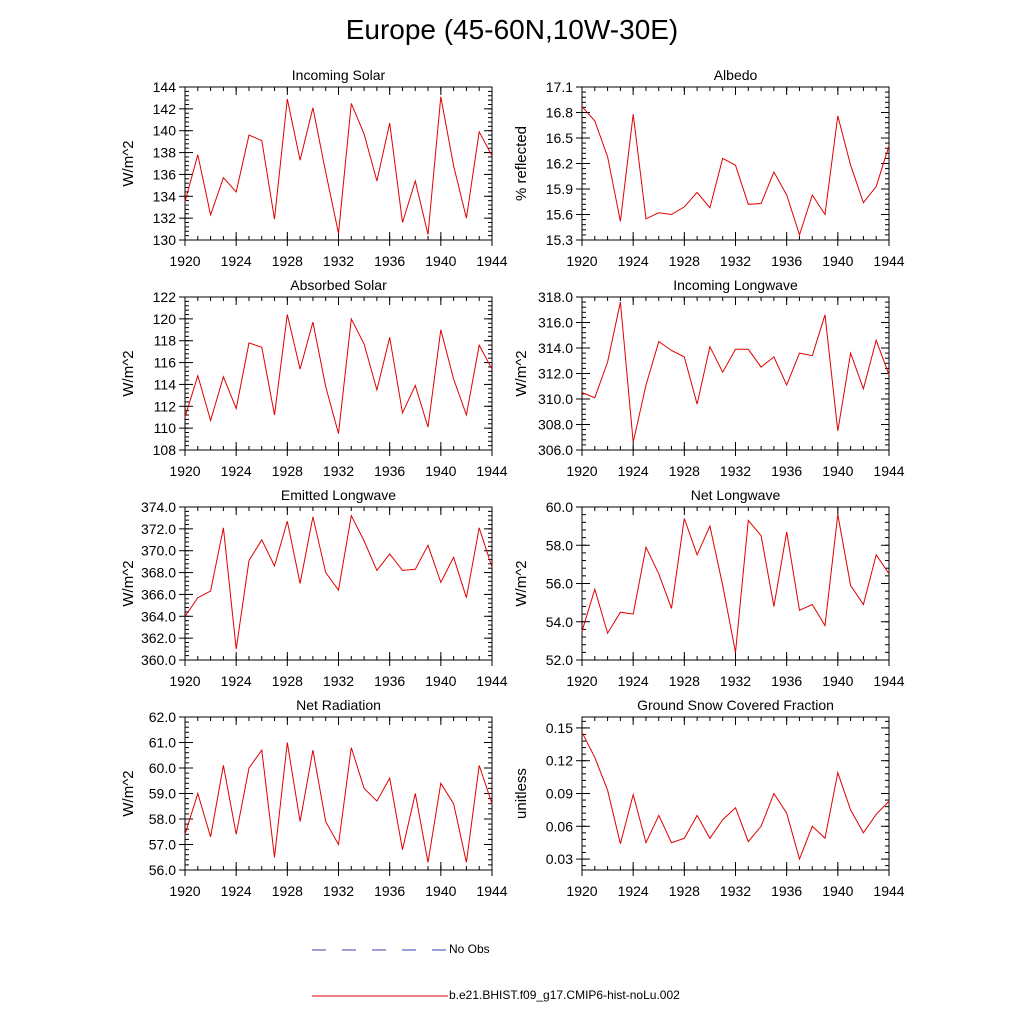 This screenshot has width=1024, height=1024. What do you see at coordinates (158, 594) in the screenshot?
I see `y-tick-label: 366.0` at bounding box center [158, 594].